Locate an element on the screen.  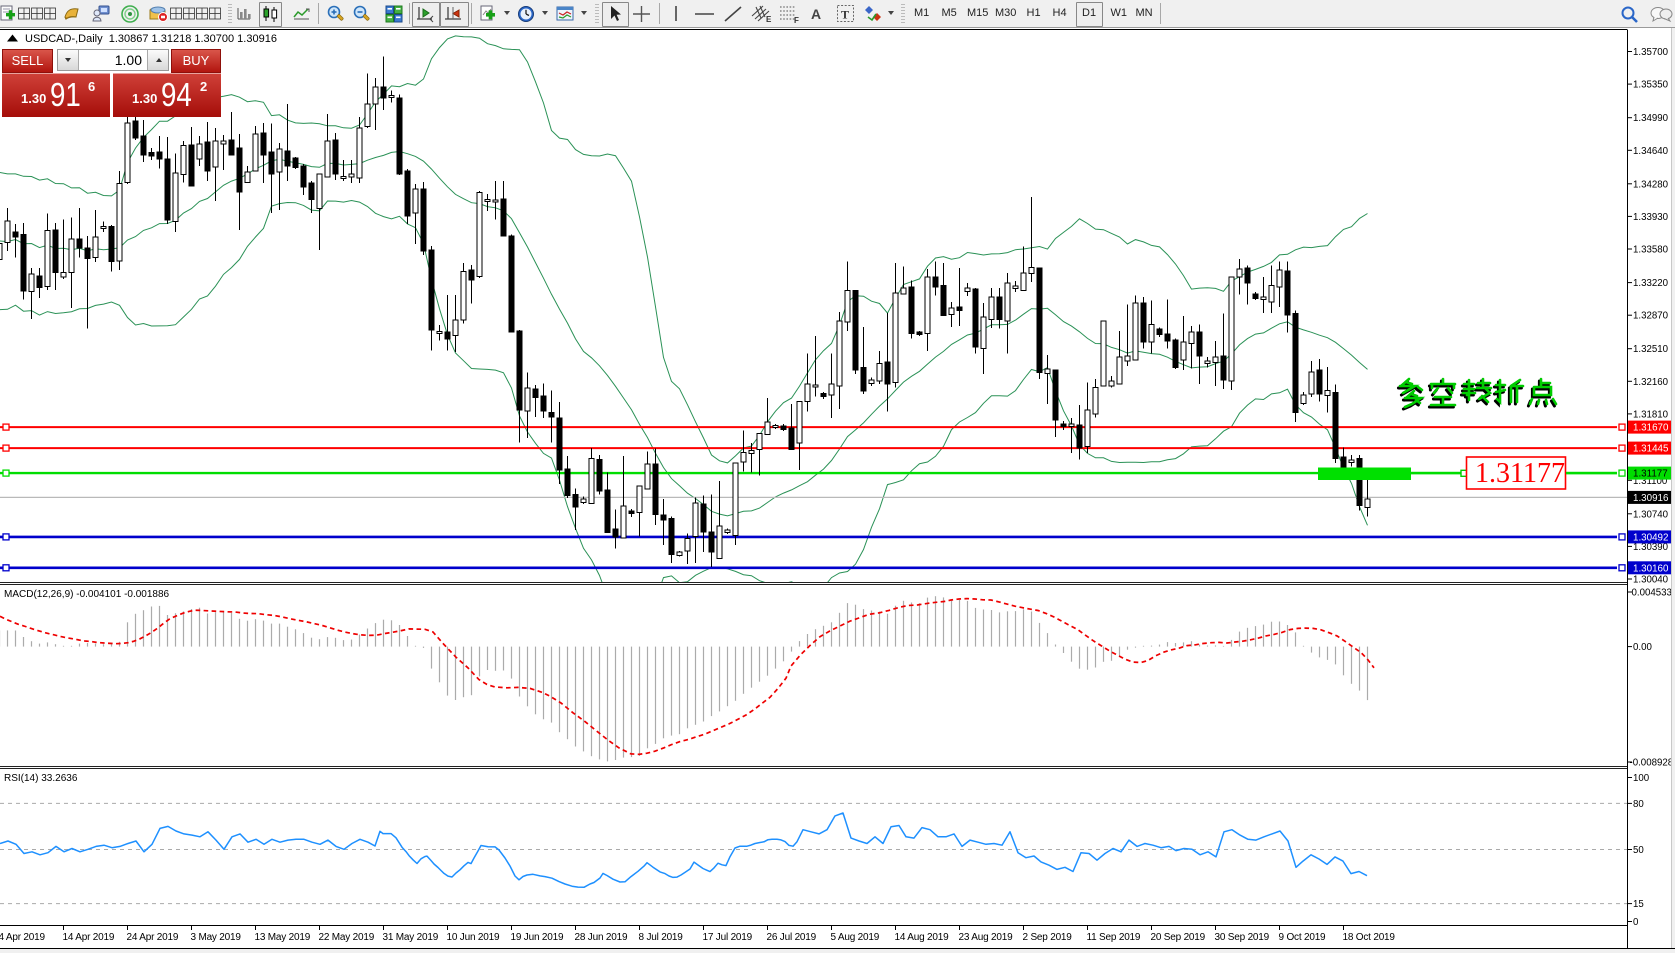
svg-text: 17 Jul 2019 is located at coordinates (728, 937).